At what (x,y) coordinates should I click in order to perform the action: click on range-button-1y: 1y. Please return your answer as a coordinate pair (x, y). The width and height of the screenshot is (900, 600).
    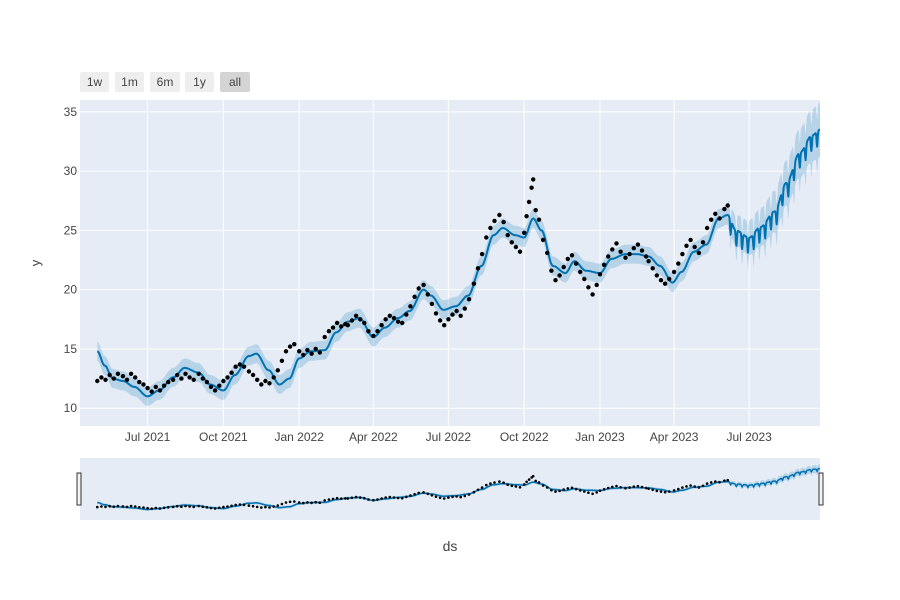
    Looking at the image, I should click on (199, 82).